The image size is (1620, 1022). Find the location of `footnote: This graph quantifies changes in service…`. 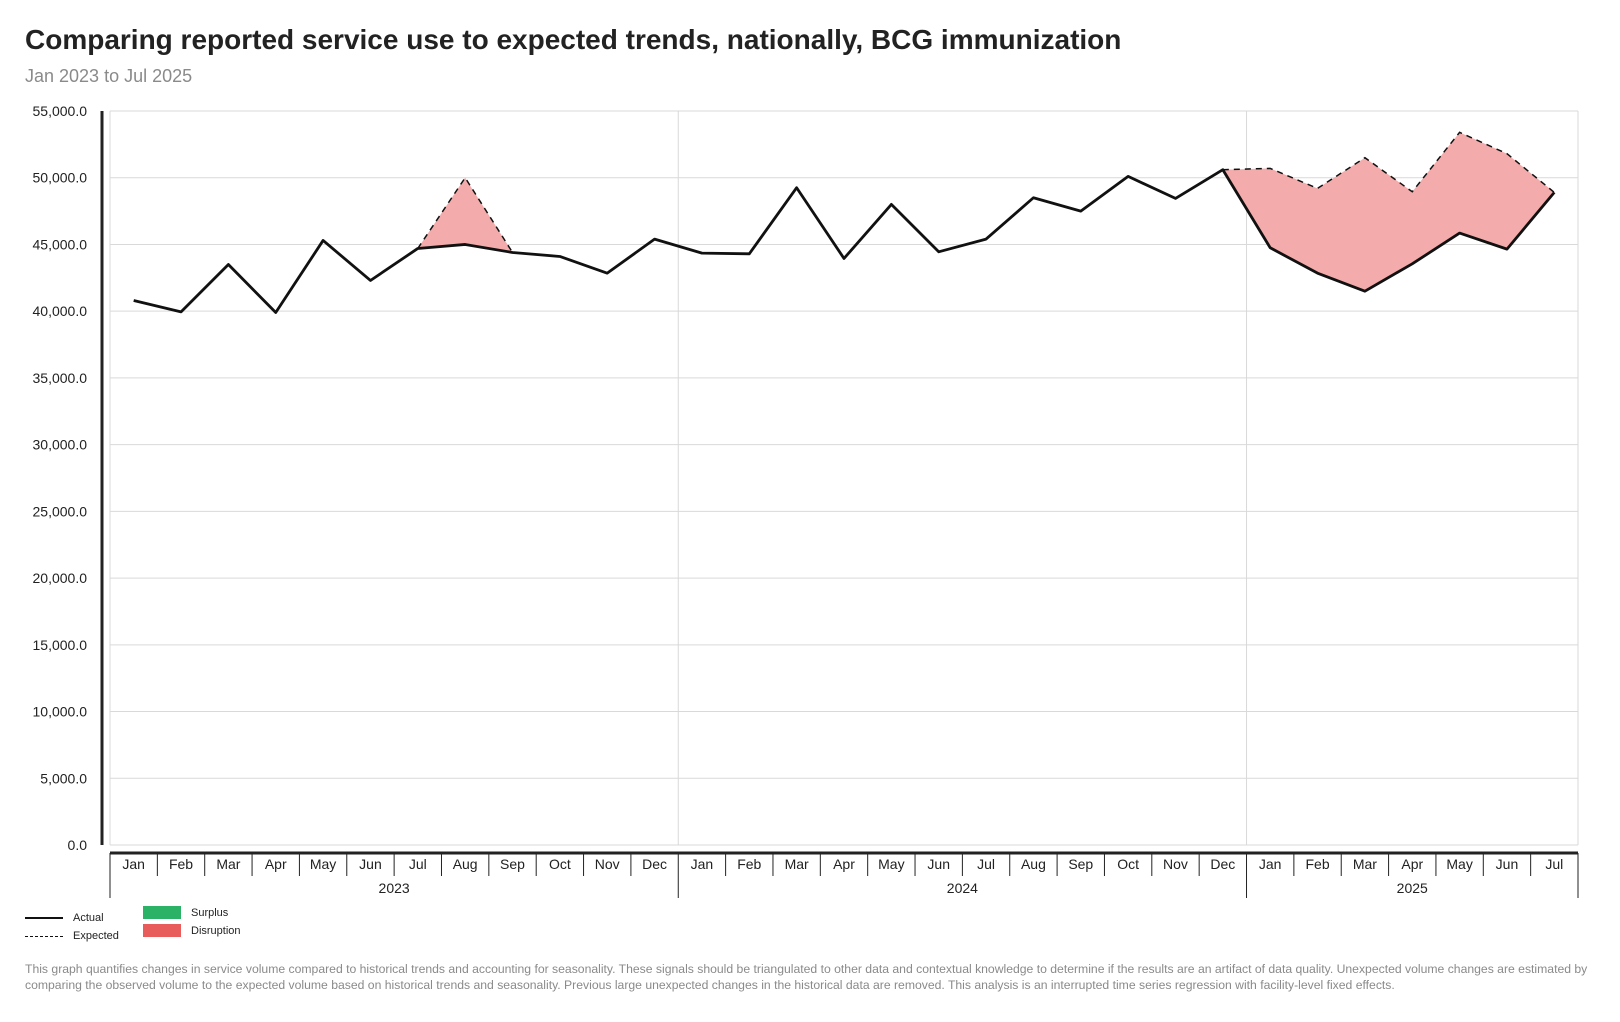

footnote: This graph quantifies changes in service… is located at coordinates (806, 977).